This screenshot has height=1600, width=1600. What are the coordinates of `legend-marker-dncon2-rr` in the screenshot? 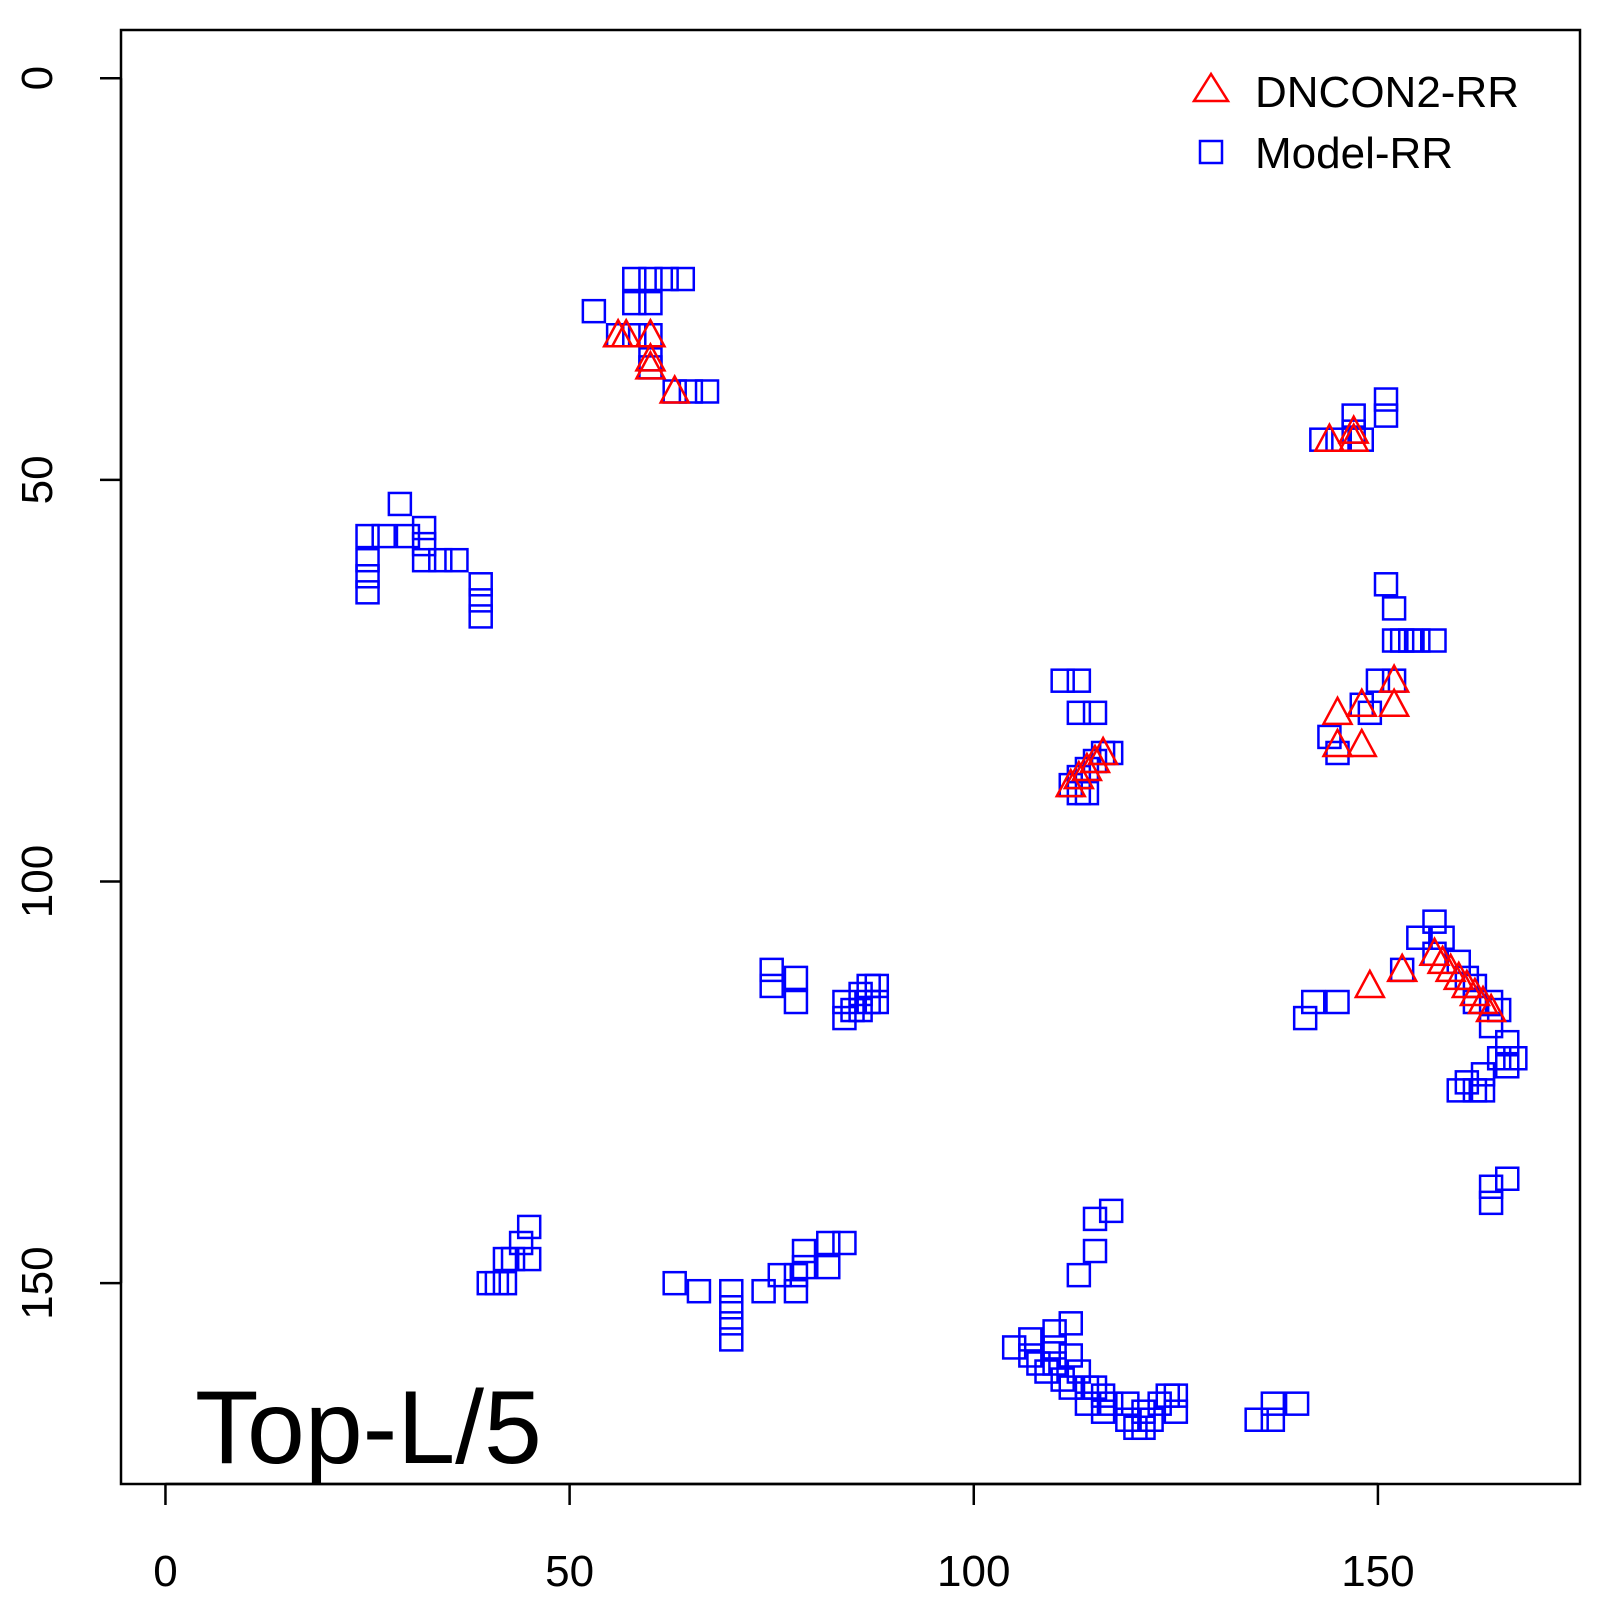 It's located at (1211, 87).